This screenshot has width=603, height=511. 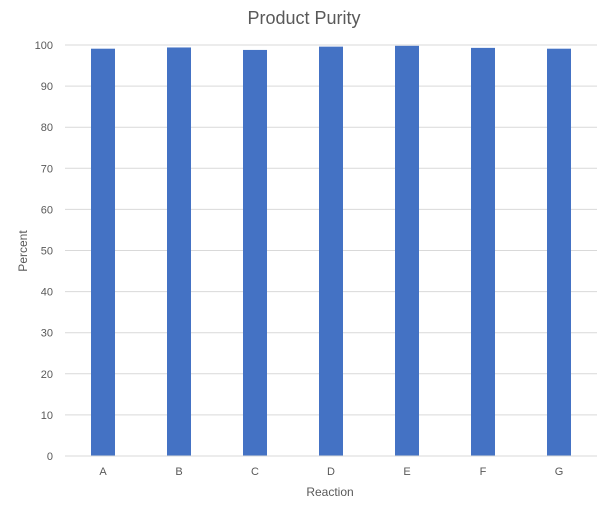 I want to click on x-tick-label: D, so click(x=331, y=472).